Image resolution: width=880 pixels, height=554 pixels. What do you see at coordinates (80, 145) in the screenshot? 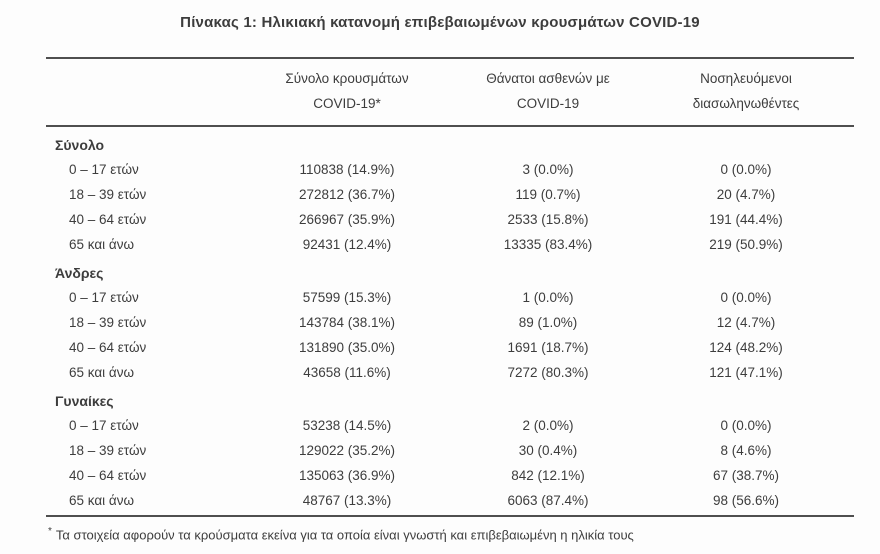
I see `section-label-total: Σύνολο` at bounding box center [80, 145].